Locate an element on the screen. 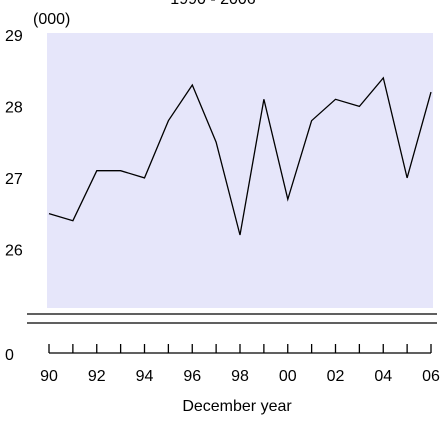 This screenshot has width=443, height=423. y-unit-label: (000) is located at coordinates (51, 19).